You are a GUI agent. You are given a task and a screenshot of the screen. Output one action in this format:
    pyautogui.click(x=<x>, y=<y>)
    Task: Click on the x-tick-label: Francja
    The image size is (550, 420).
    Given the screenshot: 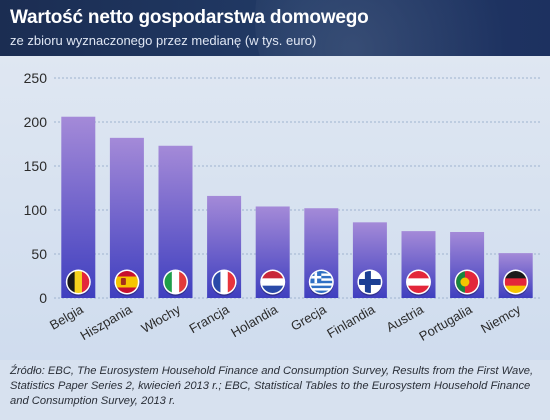 What is the action you would take?
    pyautogui.click(x=210, y=318)
    